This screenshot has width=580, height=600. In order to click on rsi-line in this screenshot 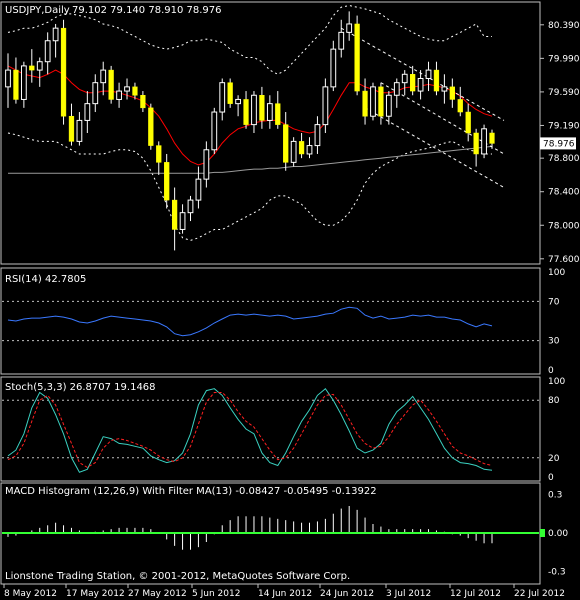, I will do `click(250, 321)`.